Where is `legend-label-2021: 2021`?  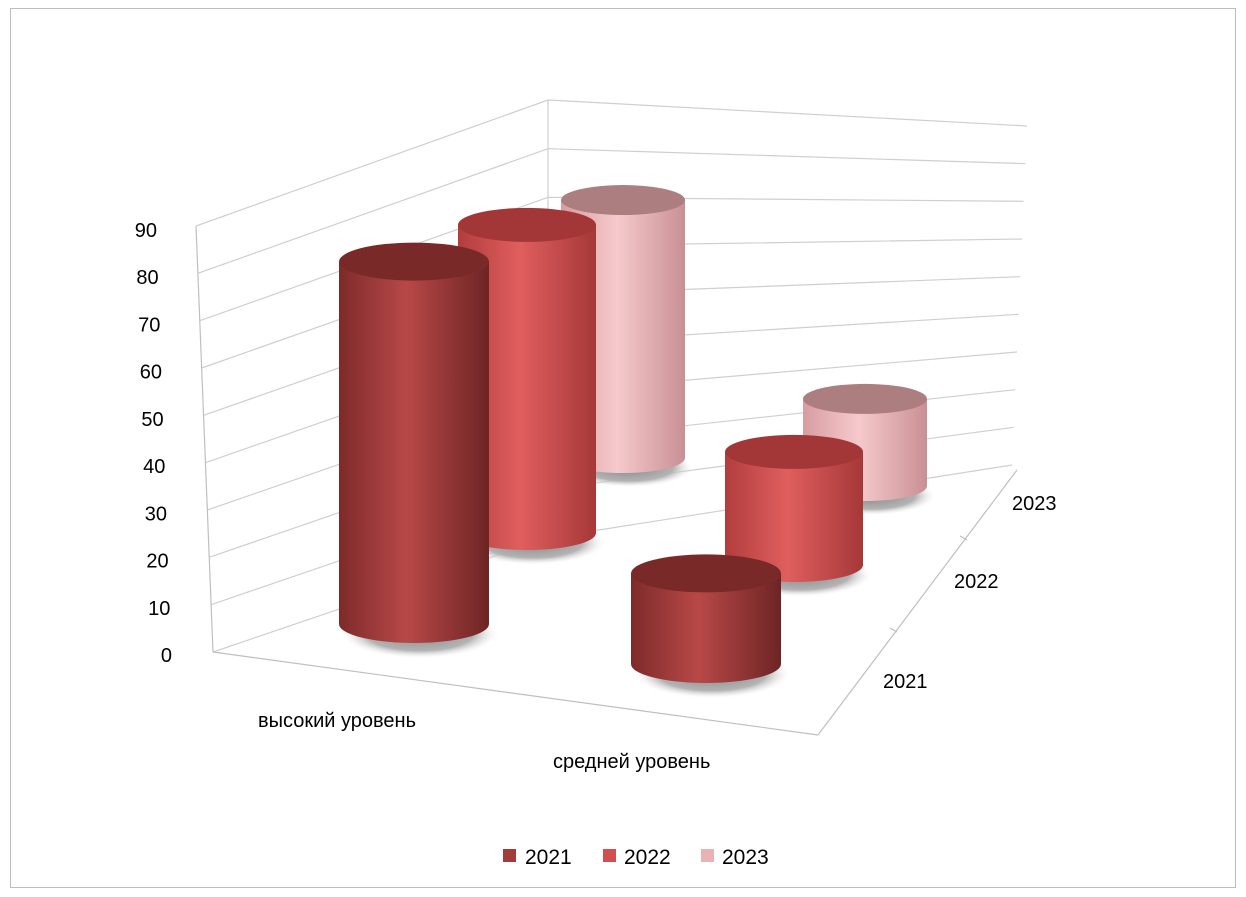 legend-label-2021: 2021 is located at coordinates (548, 857).